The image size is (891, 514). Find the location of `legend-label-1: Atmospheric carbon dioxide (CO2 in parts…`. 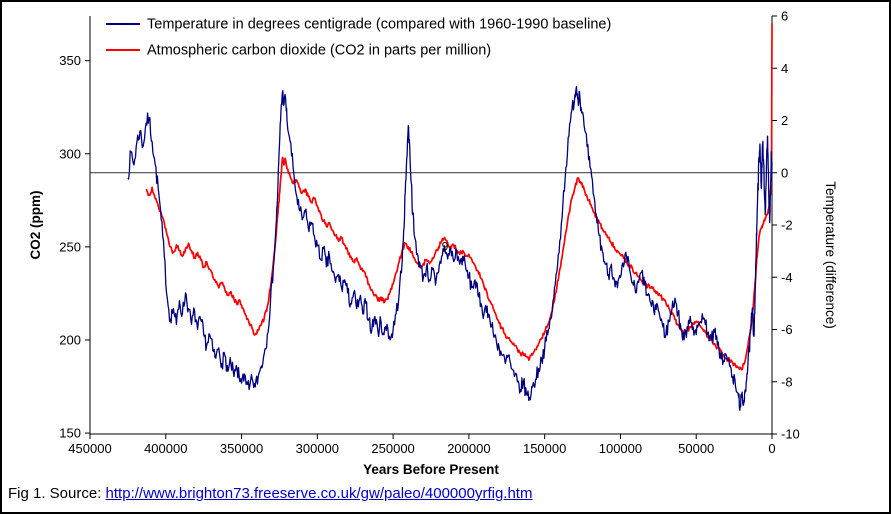

legend-label-1: Atmospheric carbon dioxide (CO2 in parts… is located at coordinates (319, 51).